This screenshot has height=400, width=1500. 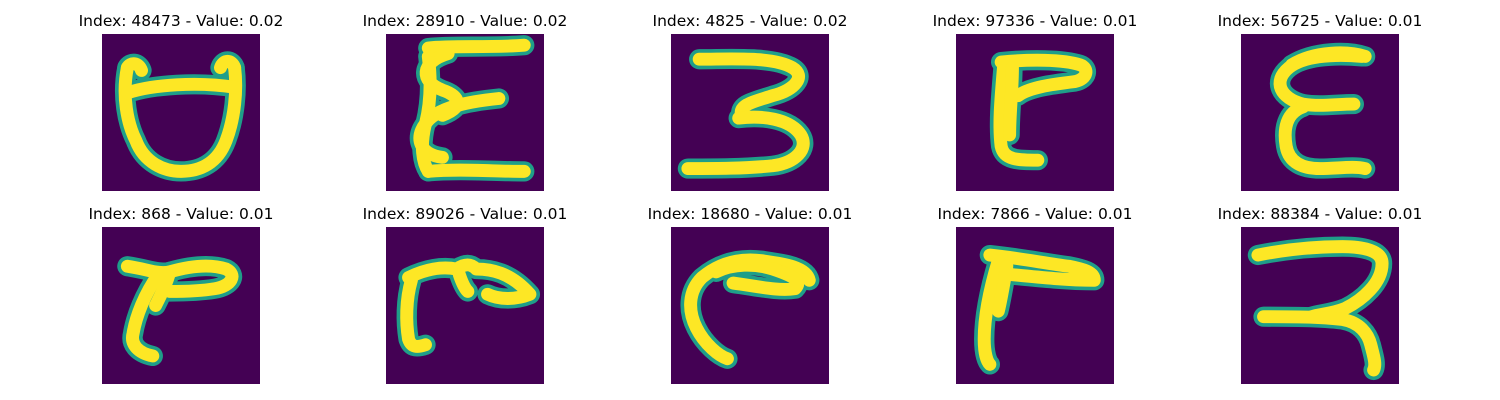 I want to click on panel-89026: Index: 89026 - Value: 0.01, so click(x=465, y=293).